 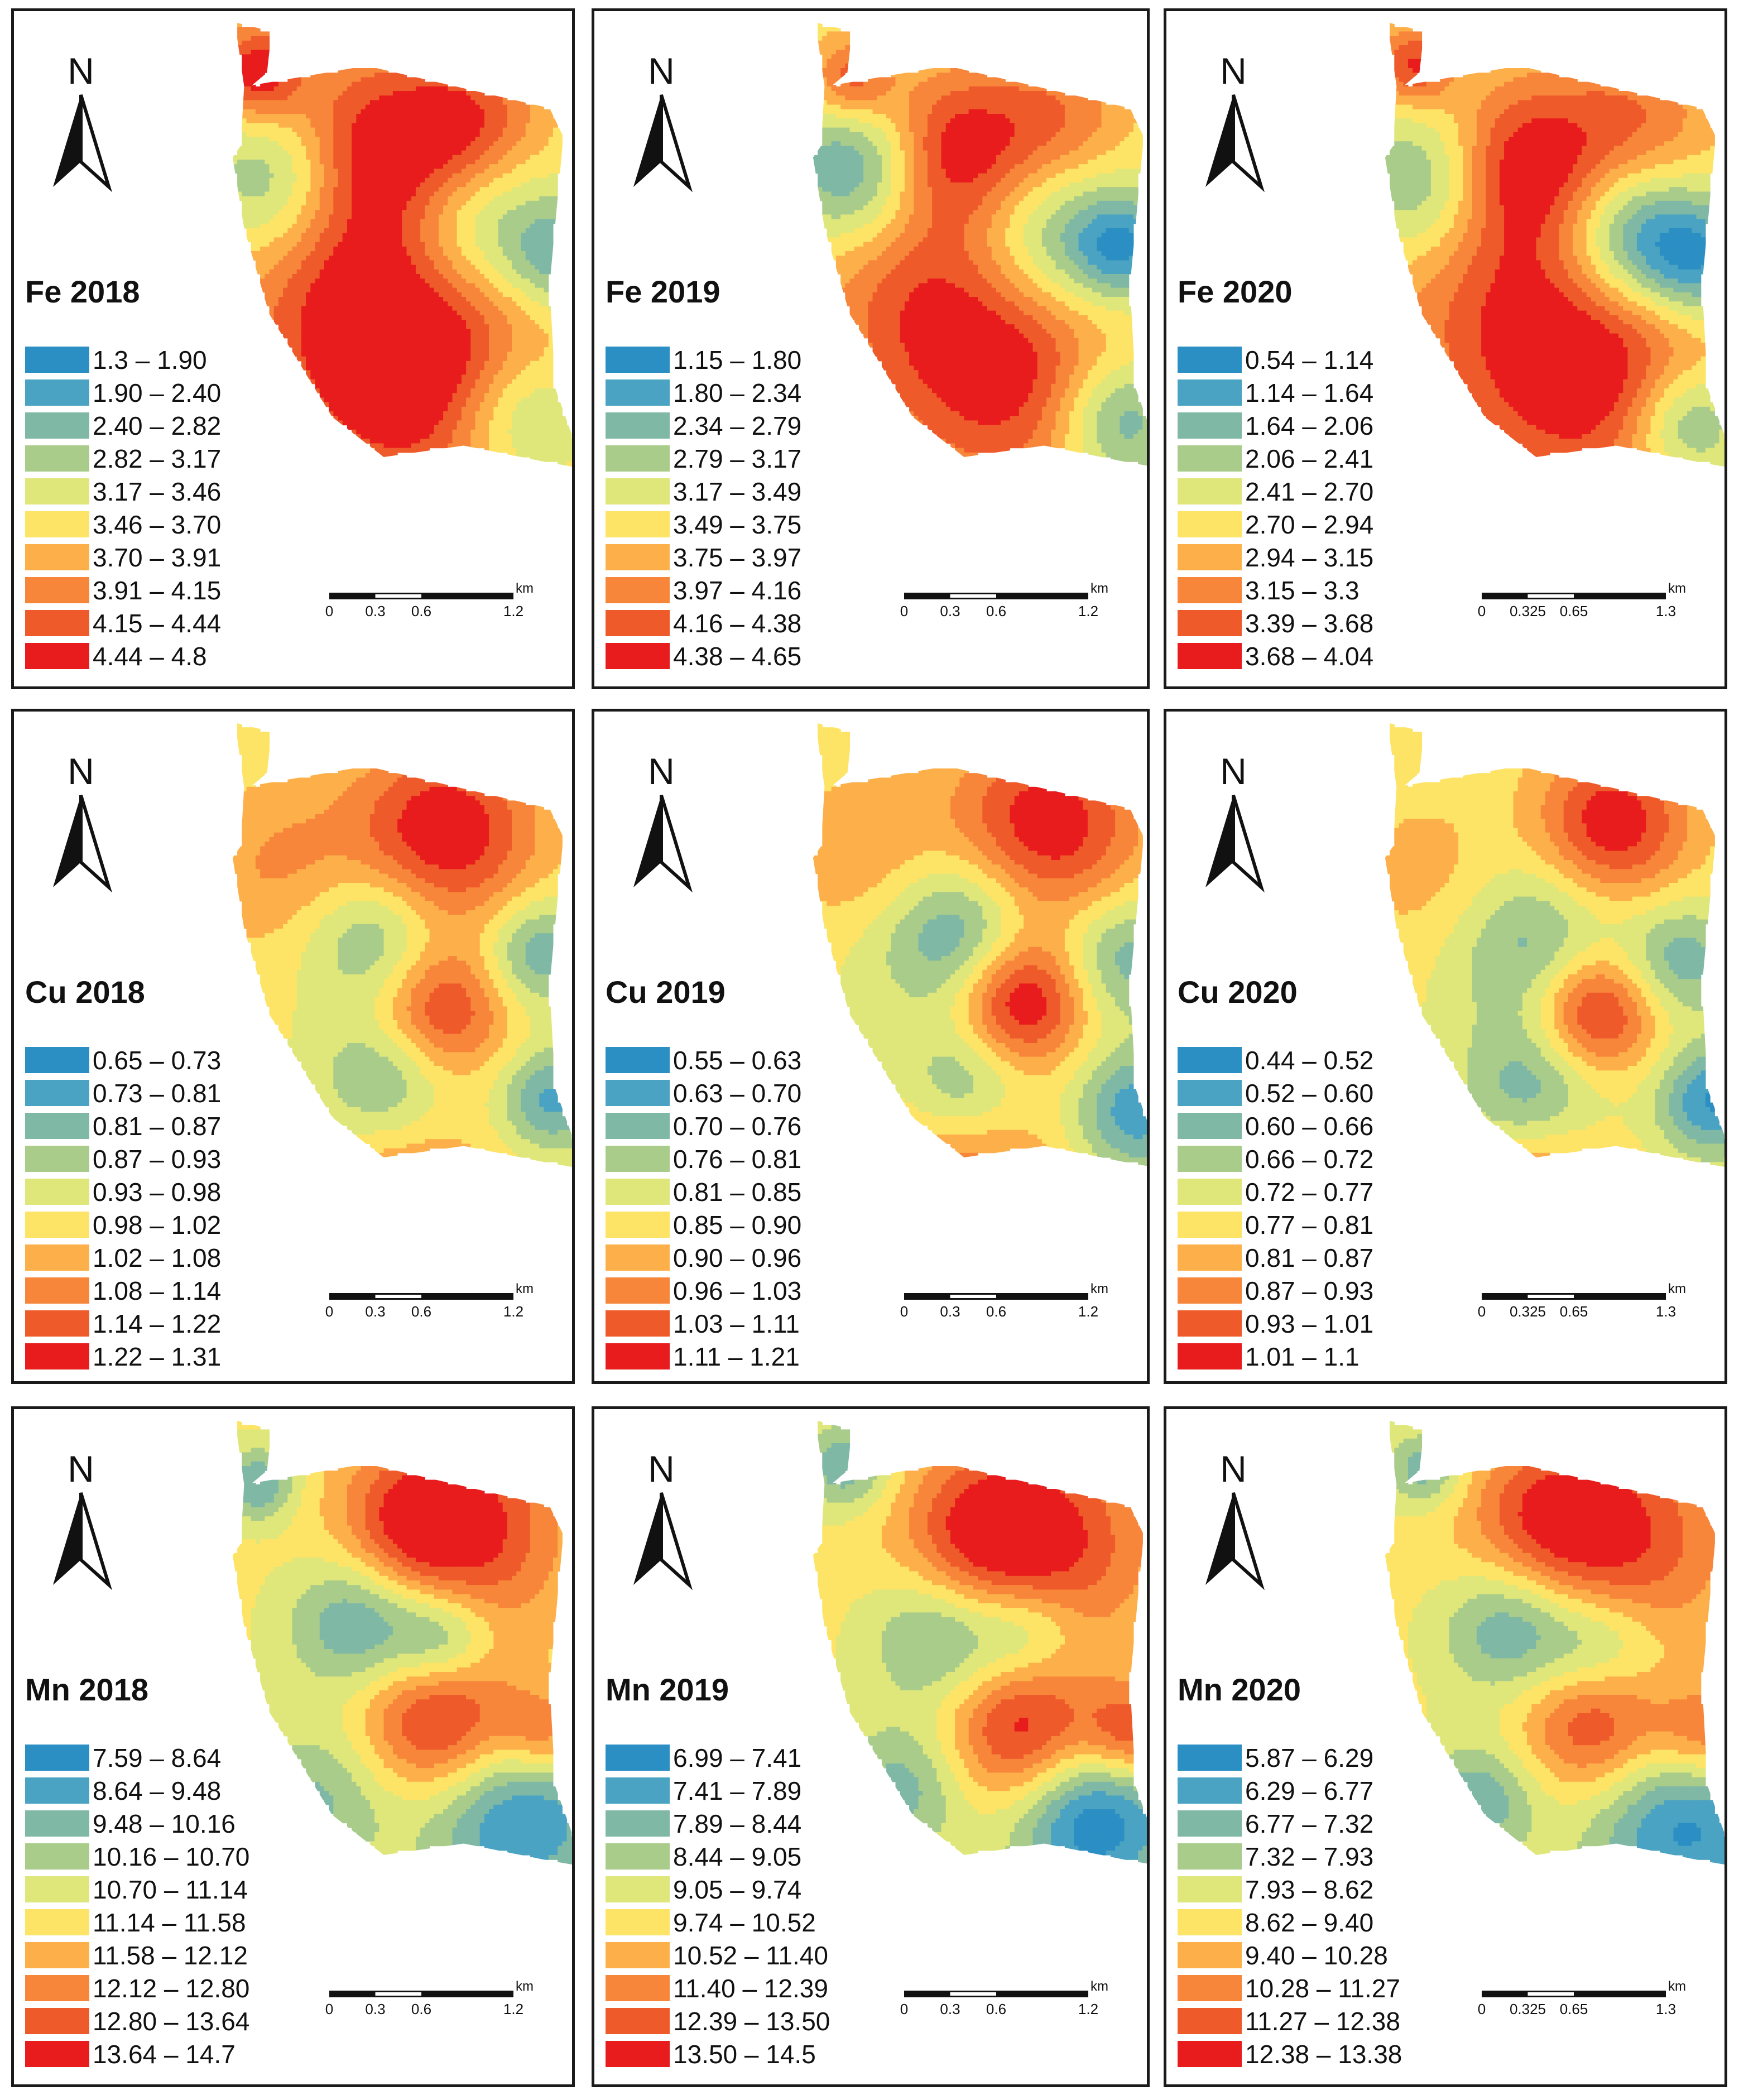 I want to click on legend-label: 3.17 – 3.49, so click(x=737, y=492).